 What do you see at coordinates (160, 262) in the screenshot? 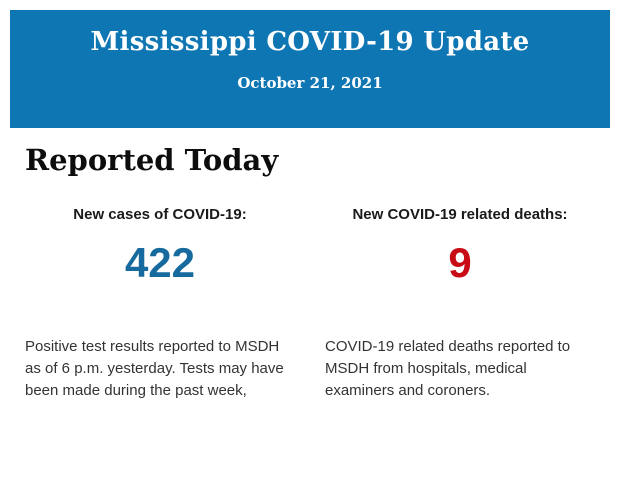
I see `new-cases-value: 422` at bounding box center [160, 262].